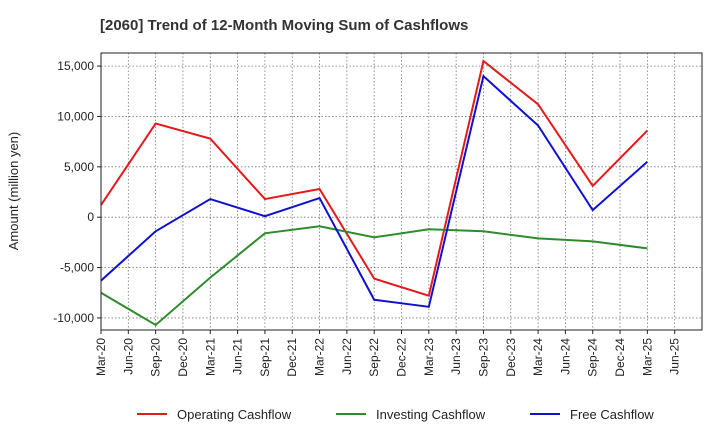 The width and height of the screenshot is (720, 440). What do you see at coordinates (101, 357) in the screenshot?
I see `x-tick-label: Mar-20` at bounding box center [101, 357].